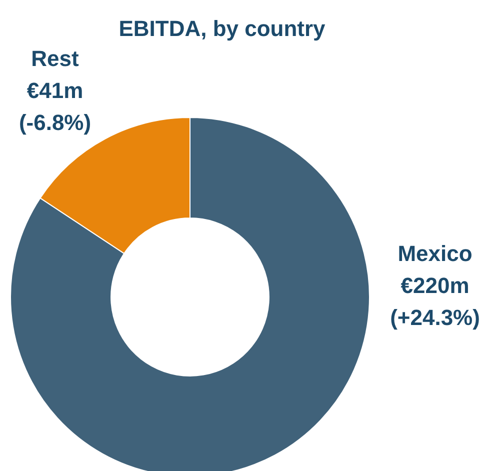  What do you see at coordinates (435, 253) in the screenshot?
I see `slice-label: Mexico` at bounding box center [435, 253].